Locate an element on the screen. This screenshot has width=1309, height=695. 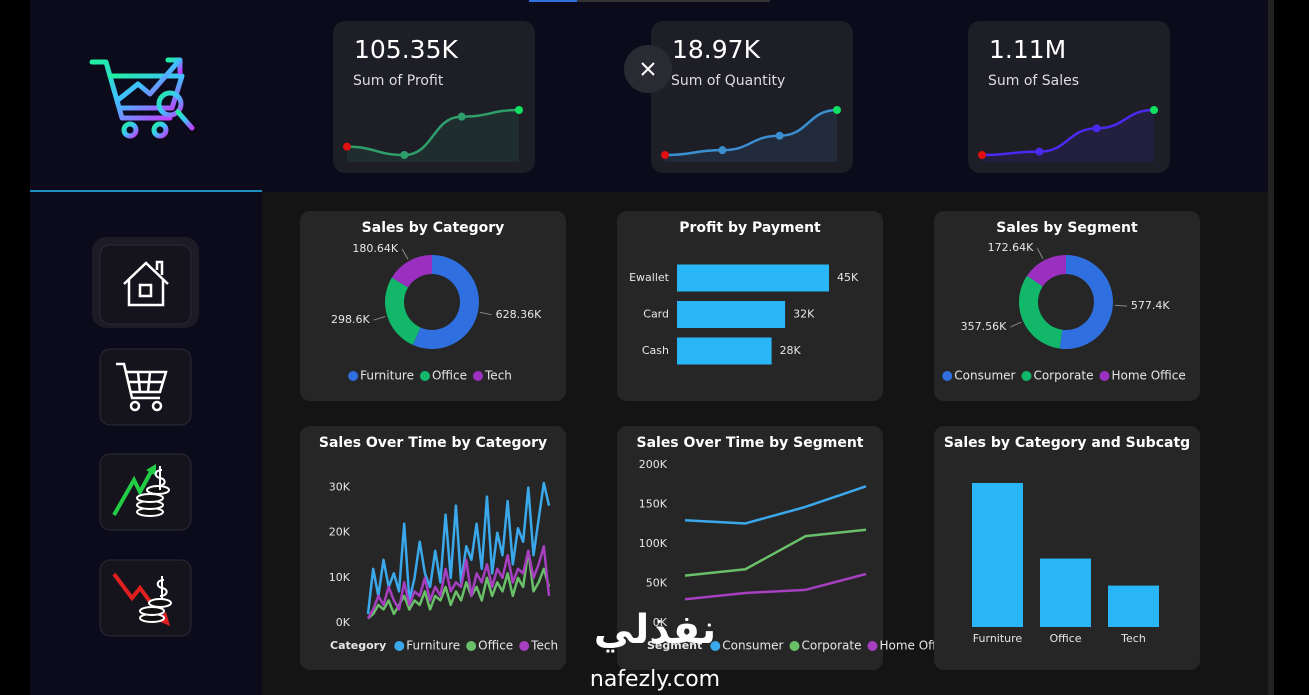
tab-track is located at coordinates (673, 1).